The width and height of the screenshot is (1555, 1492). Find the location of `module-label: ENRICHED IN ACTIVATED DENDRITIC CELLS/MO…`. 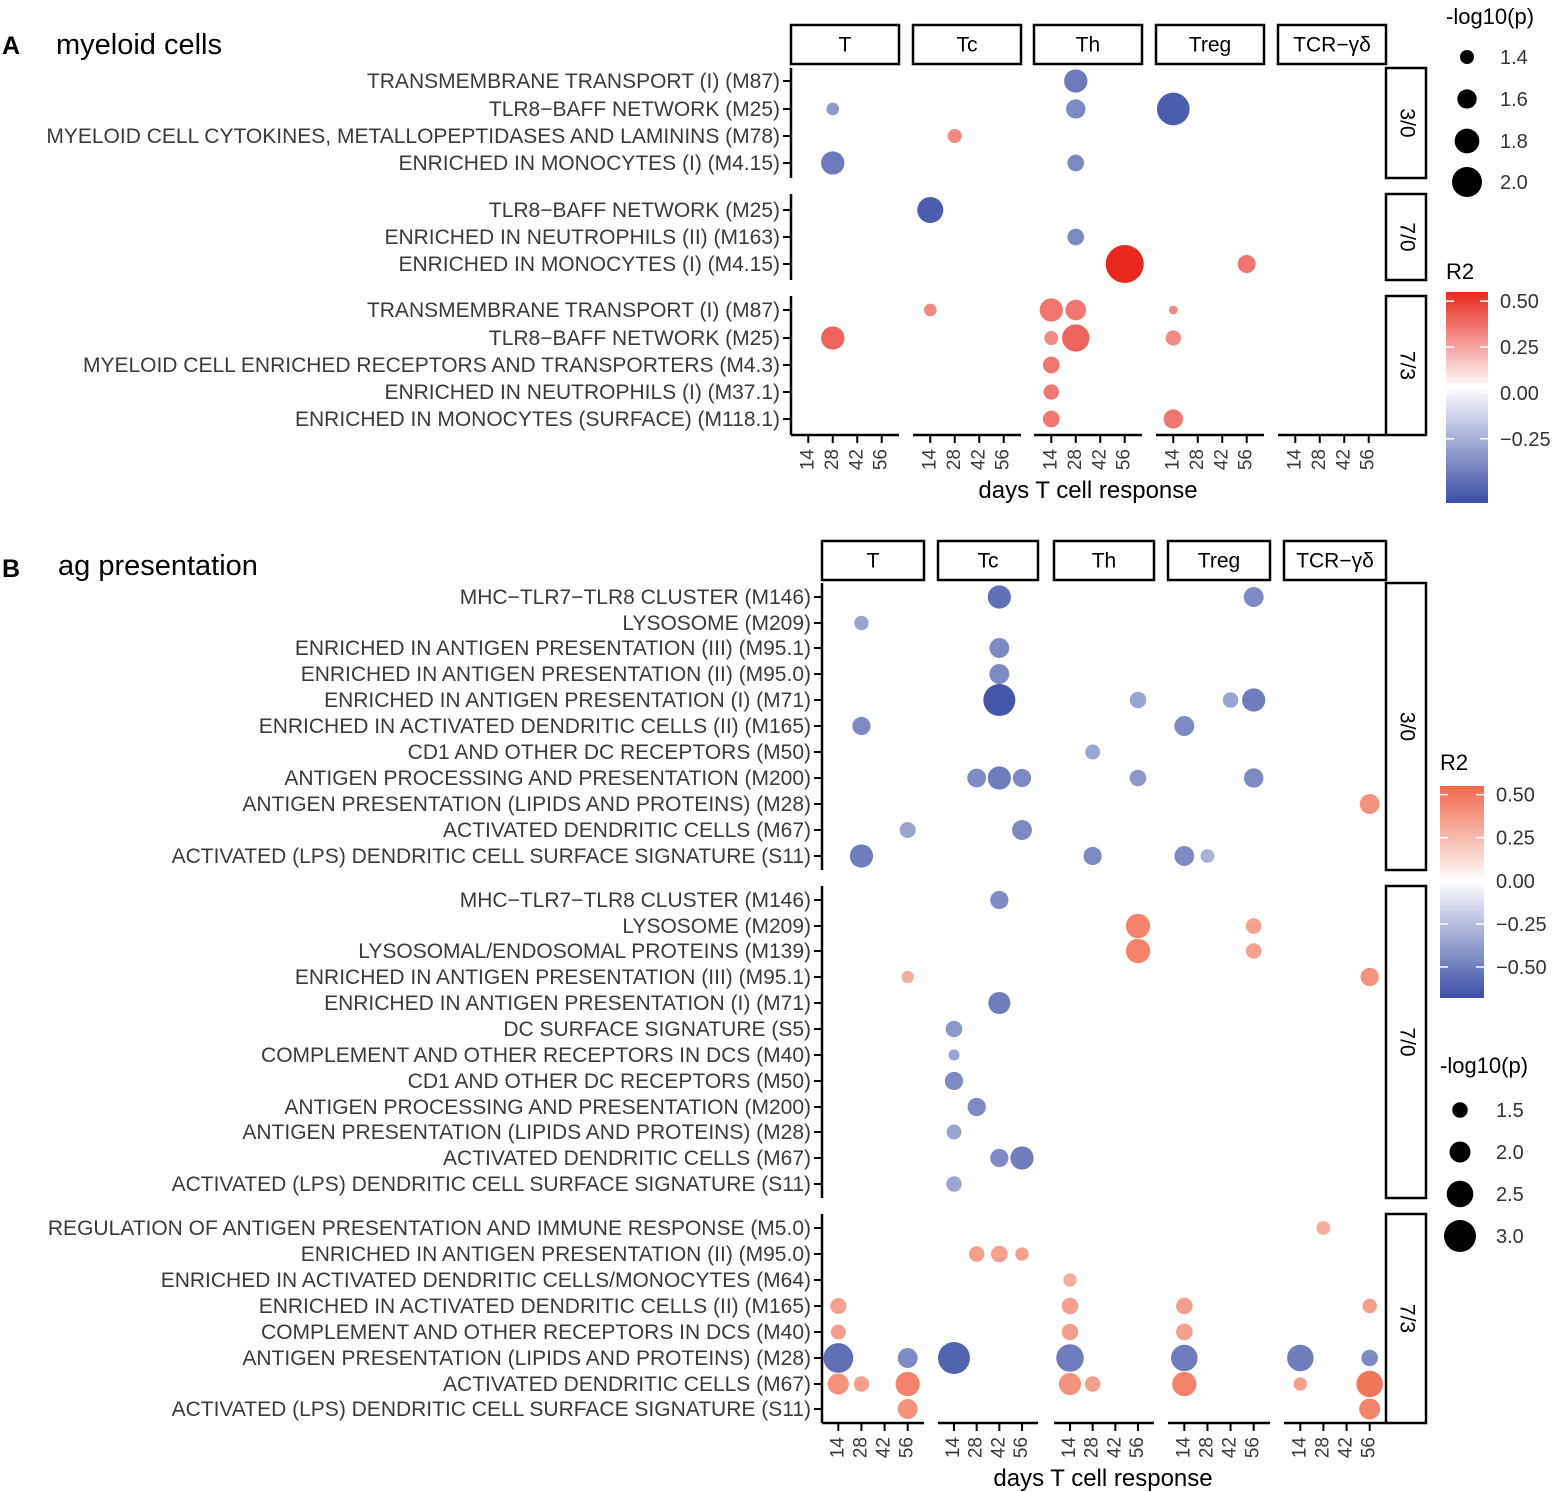

module-label: ENRICHED IN ACTIVATED DENDRITIC CELLS/MO… is located at coordinates (486, 1280).